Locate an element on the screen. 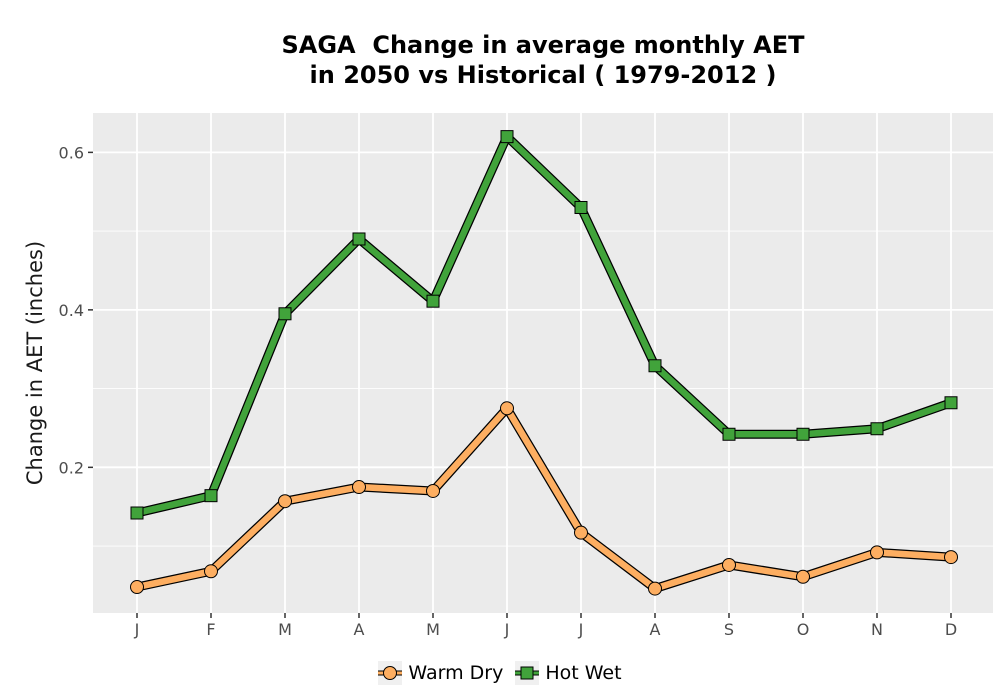  y-tick-label: 0.2 is located at coordinates (71, 467).